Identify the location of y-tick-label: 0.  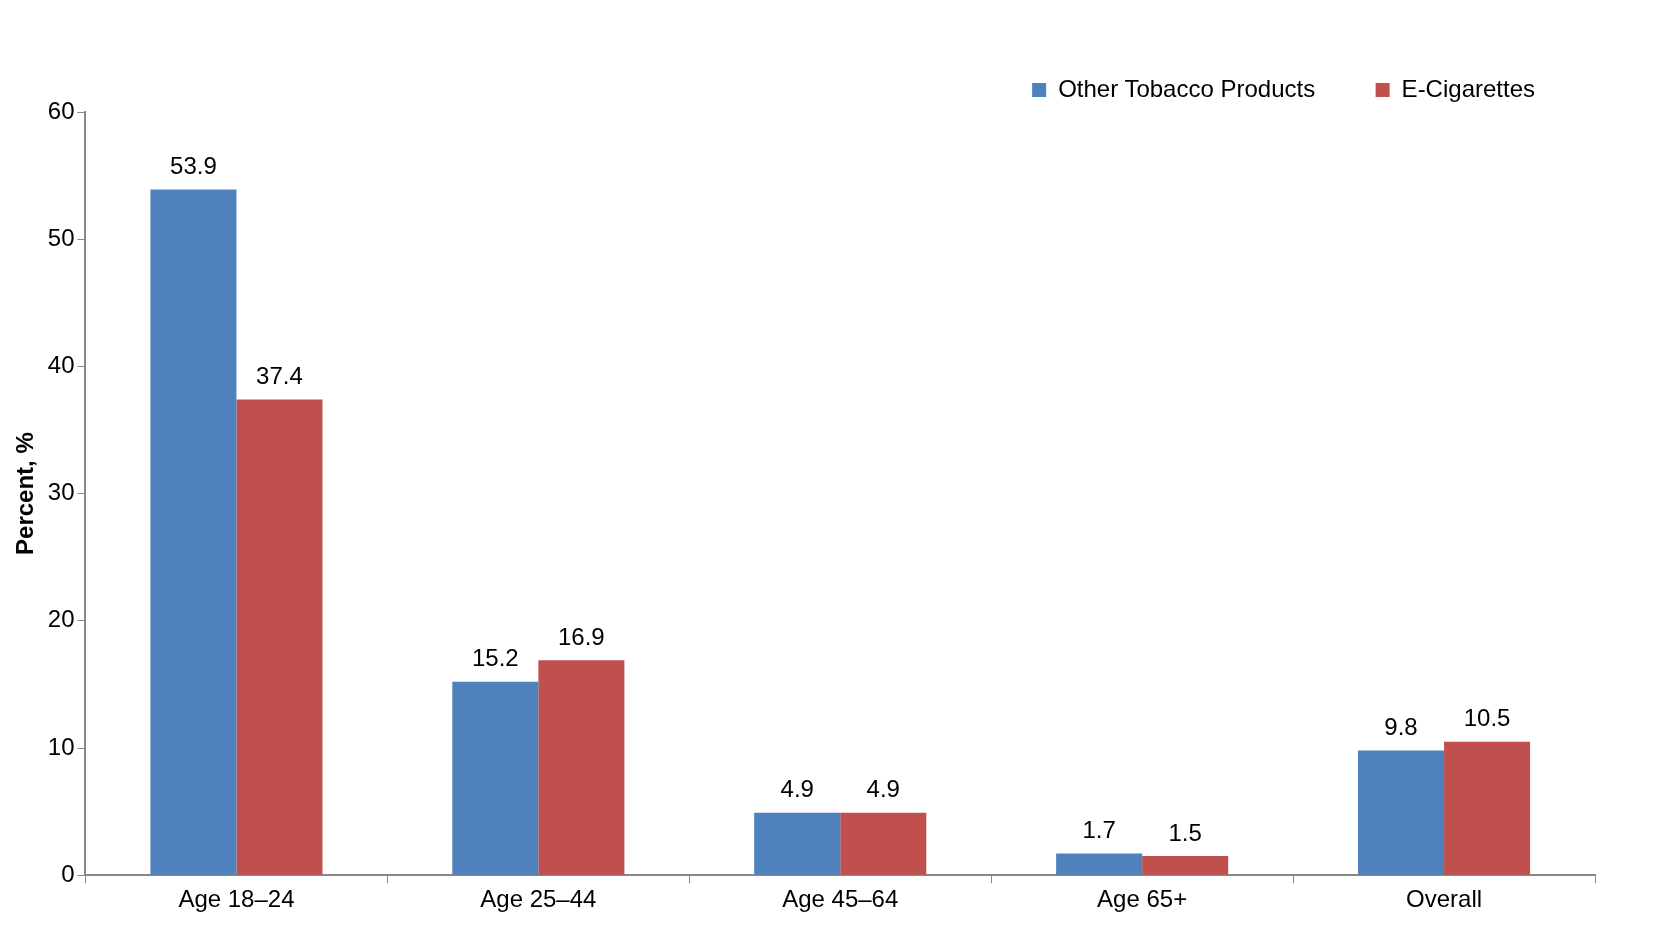
(68, 873).